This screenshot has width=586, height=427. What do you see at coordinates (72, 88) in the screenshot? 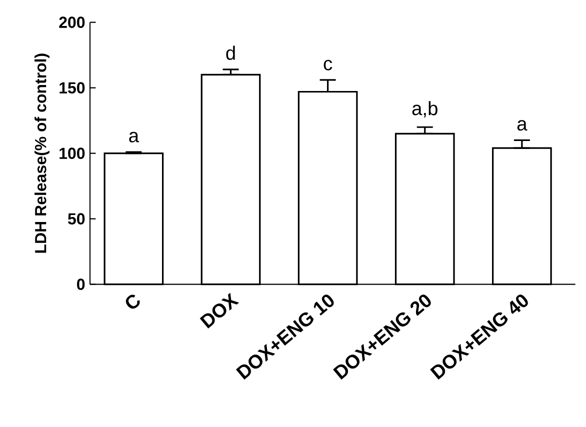
I see `y-tick-label: 150` at bounding box center [72, 88].